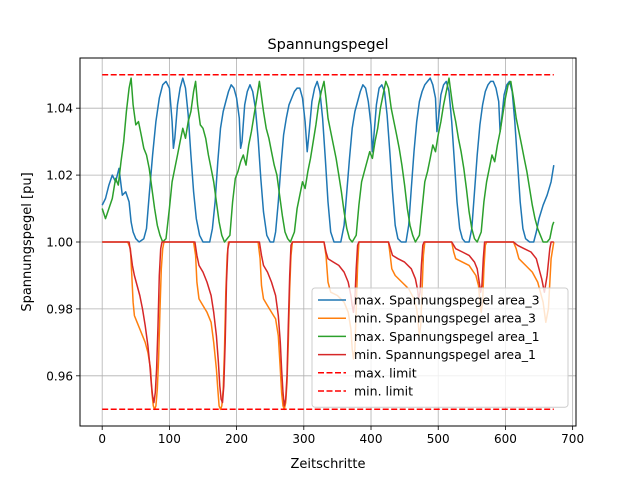 This screenshot has height=480, width=640. I want to click on x-tick-label: 300, so click(303, 439).